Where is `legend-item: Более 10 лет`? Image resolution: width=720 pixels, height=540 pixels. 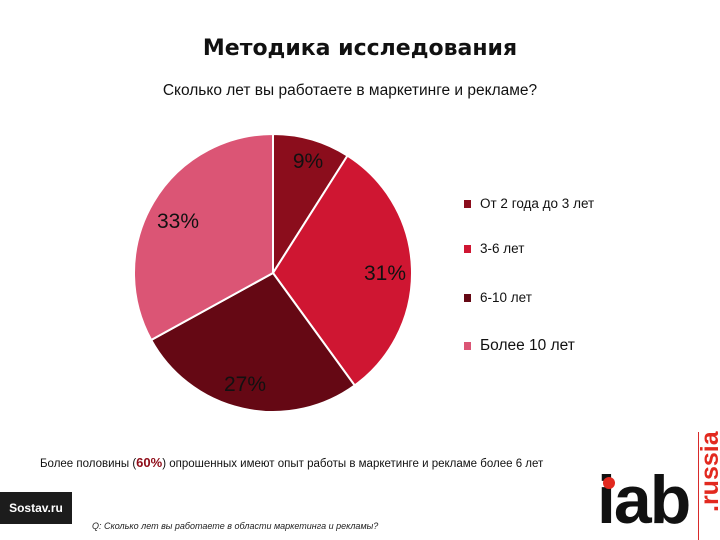 legend-item: Более 10 лет is located at coordinates (519, 346).